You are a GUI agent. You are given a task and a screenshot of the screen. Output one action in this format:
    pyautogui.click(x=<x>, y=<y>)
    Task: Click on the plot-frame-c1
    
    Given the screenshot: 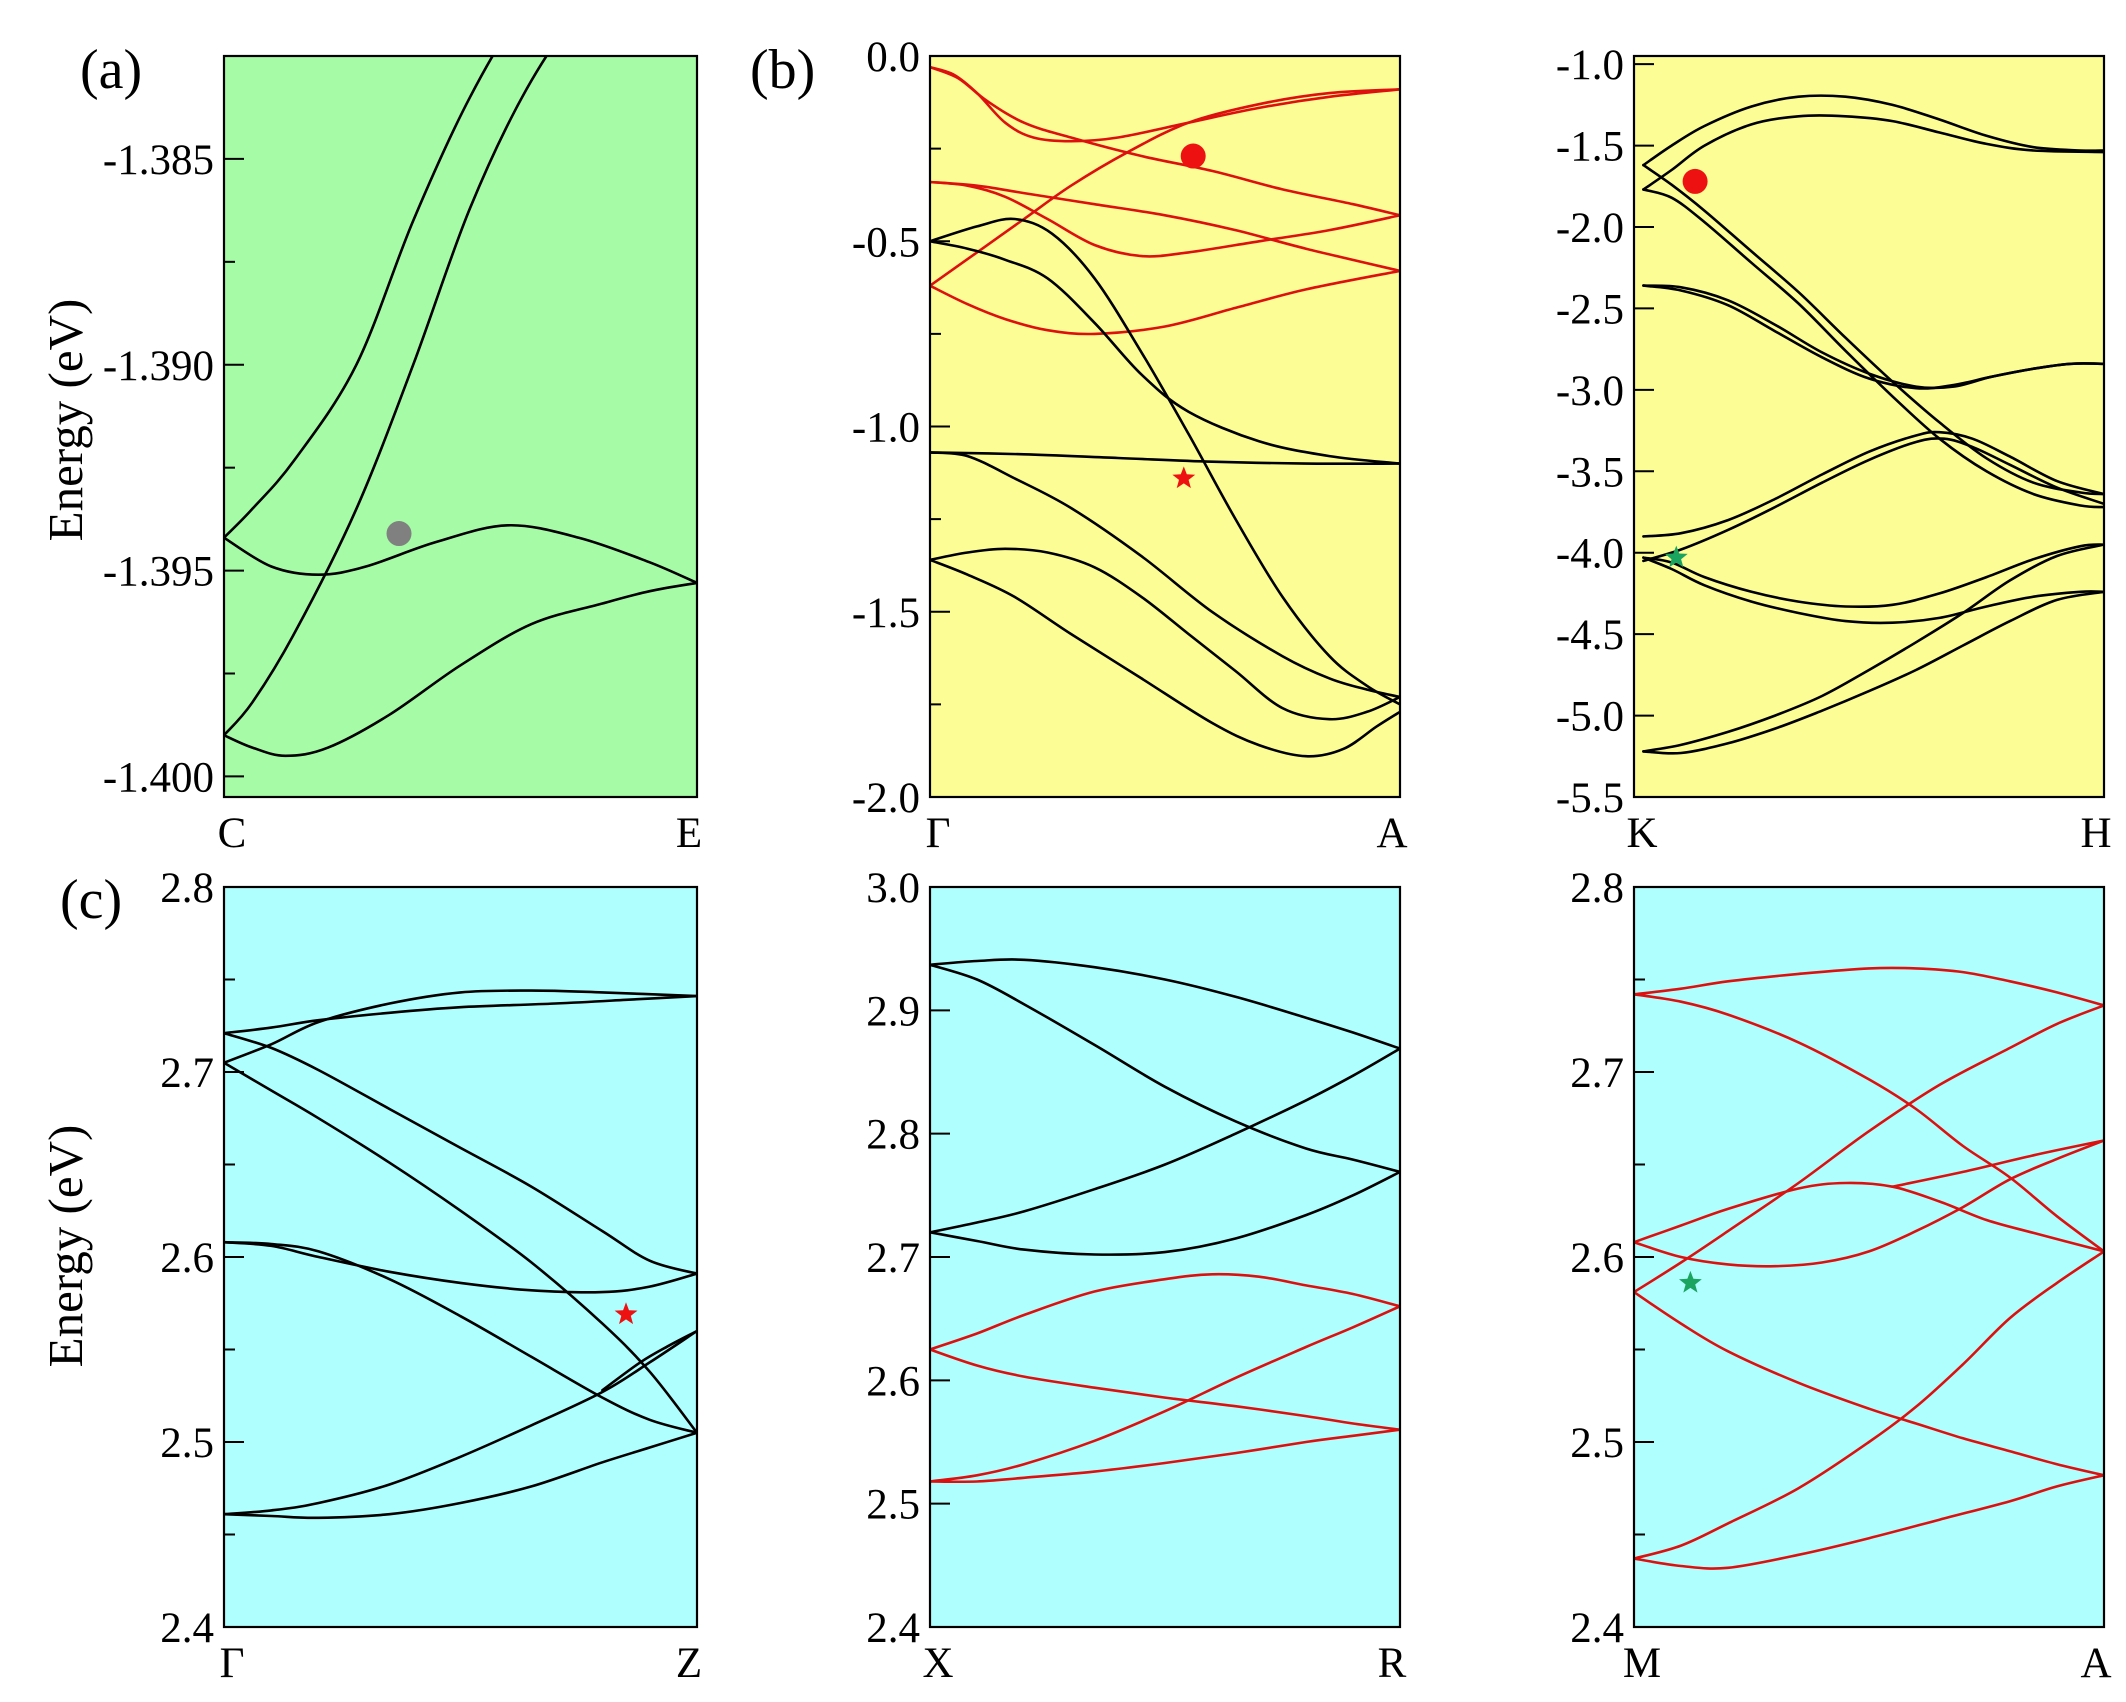 What is the action you would take?
    pyautogui.click(x=460, y=1257)
    